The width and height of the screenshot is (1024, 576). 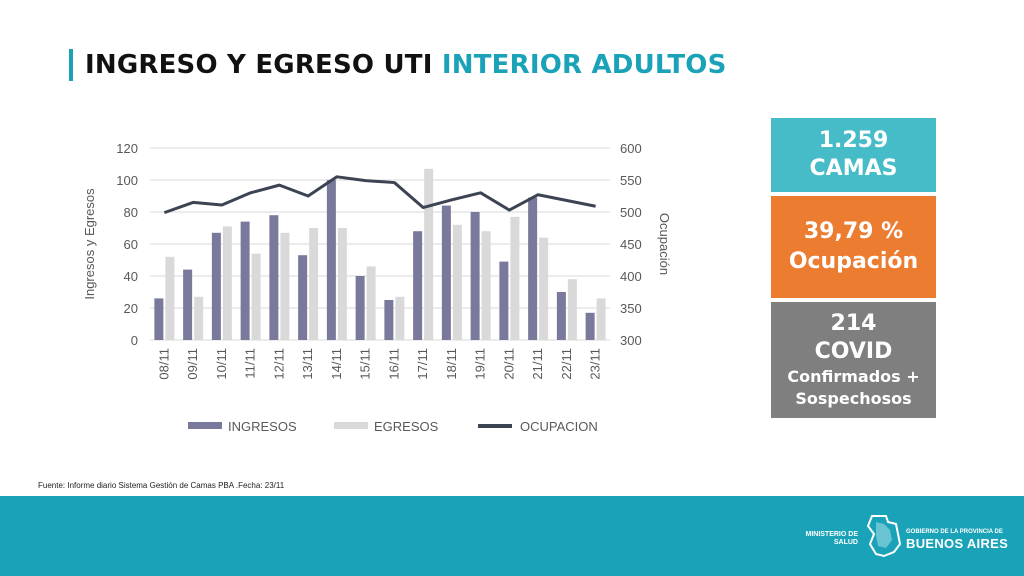 What do you see at coordinates (631, 180) in the screenshot?
I see `y2-tick-label: 550` at bounding box center [631, 180].